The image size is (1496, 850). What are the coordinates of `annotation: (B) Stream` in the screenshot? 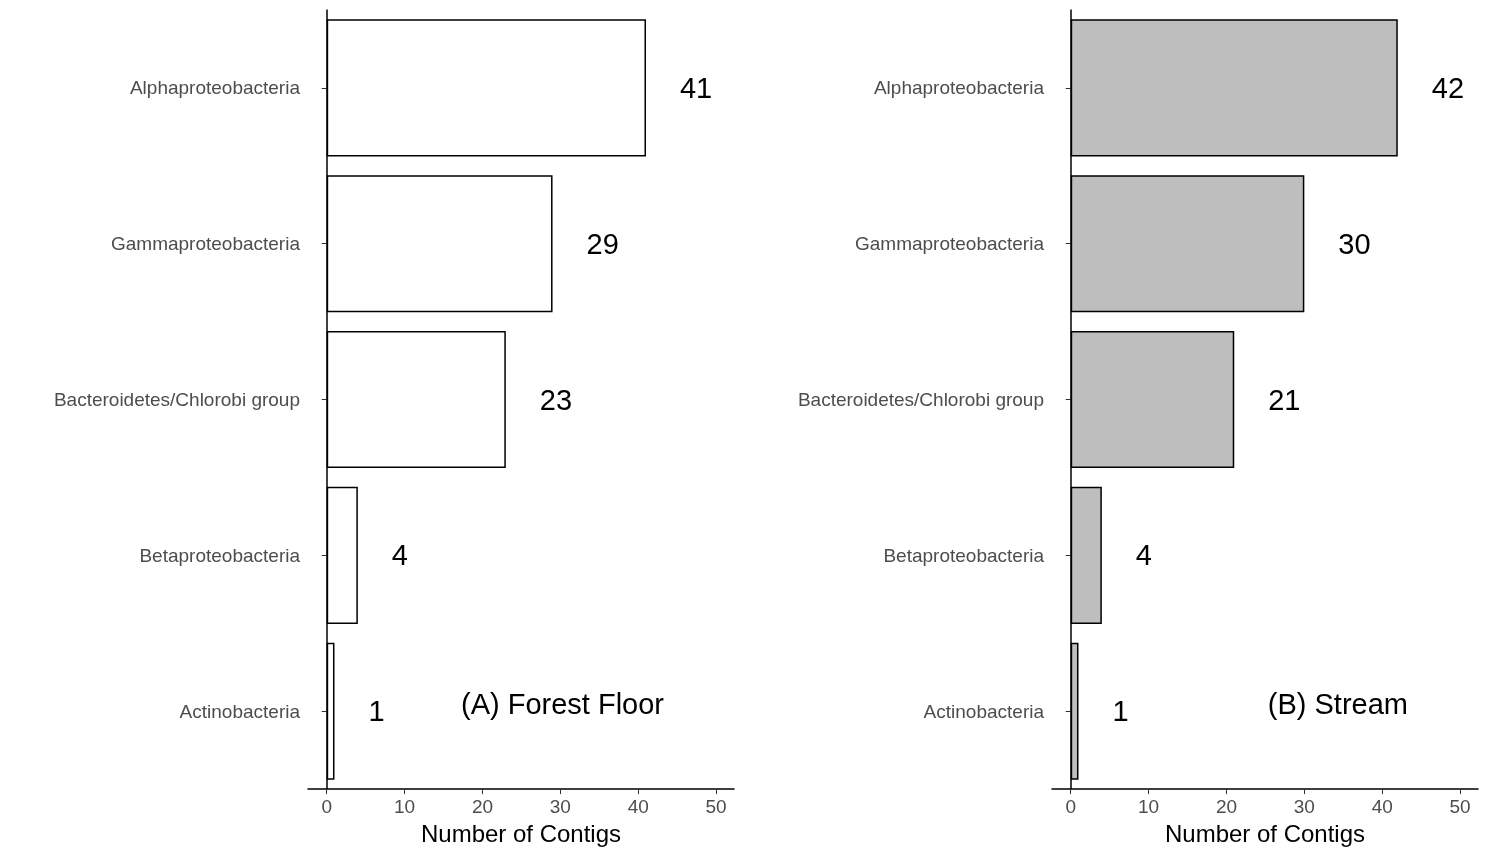 It's located at (1337, 703).